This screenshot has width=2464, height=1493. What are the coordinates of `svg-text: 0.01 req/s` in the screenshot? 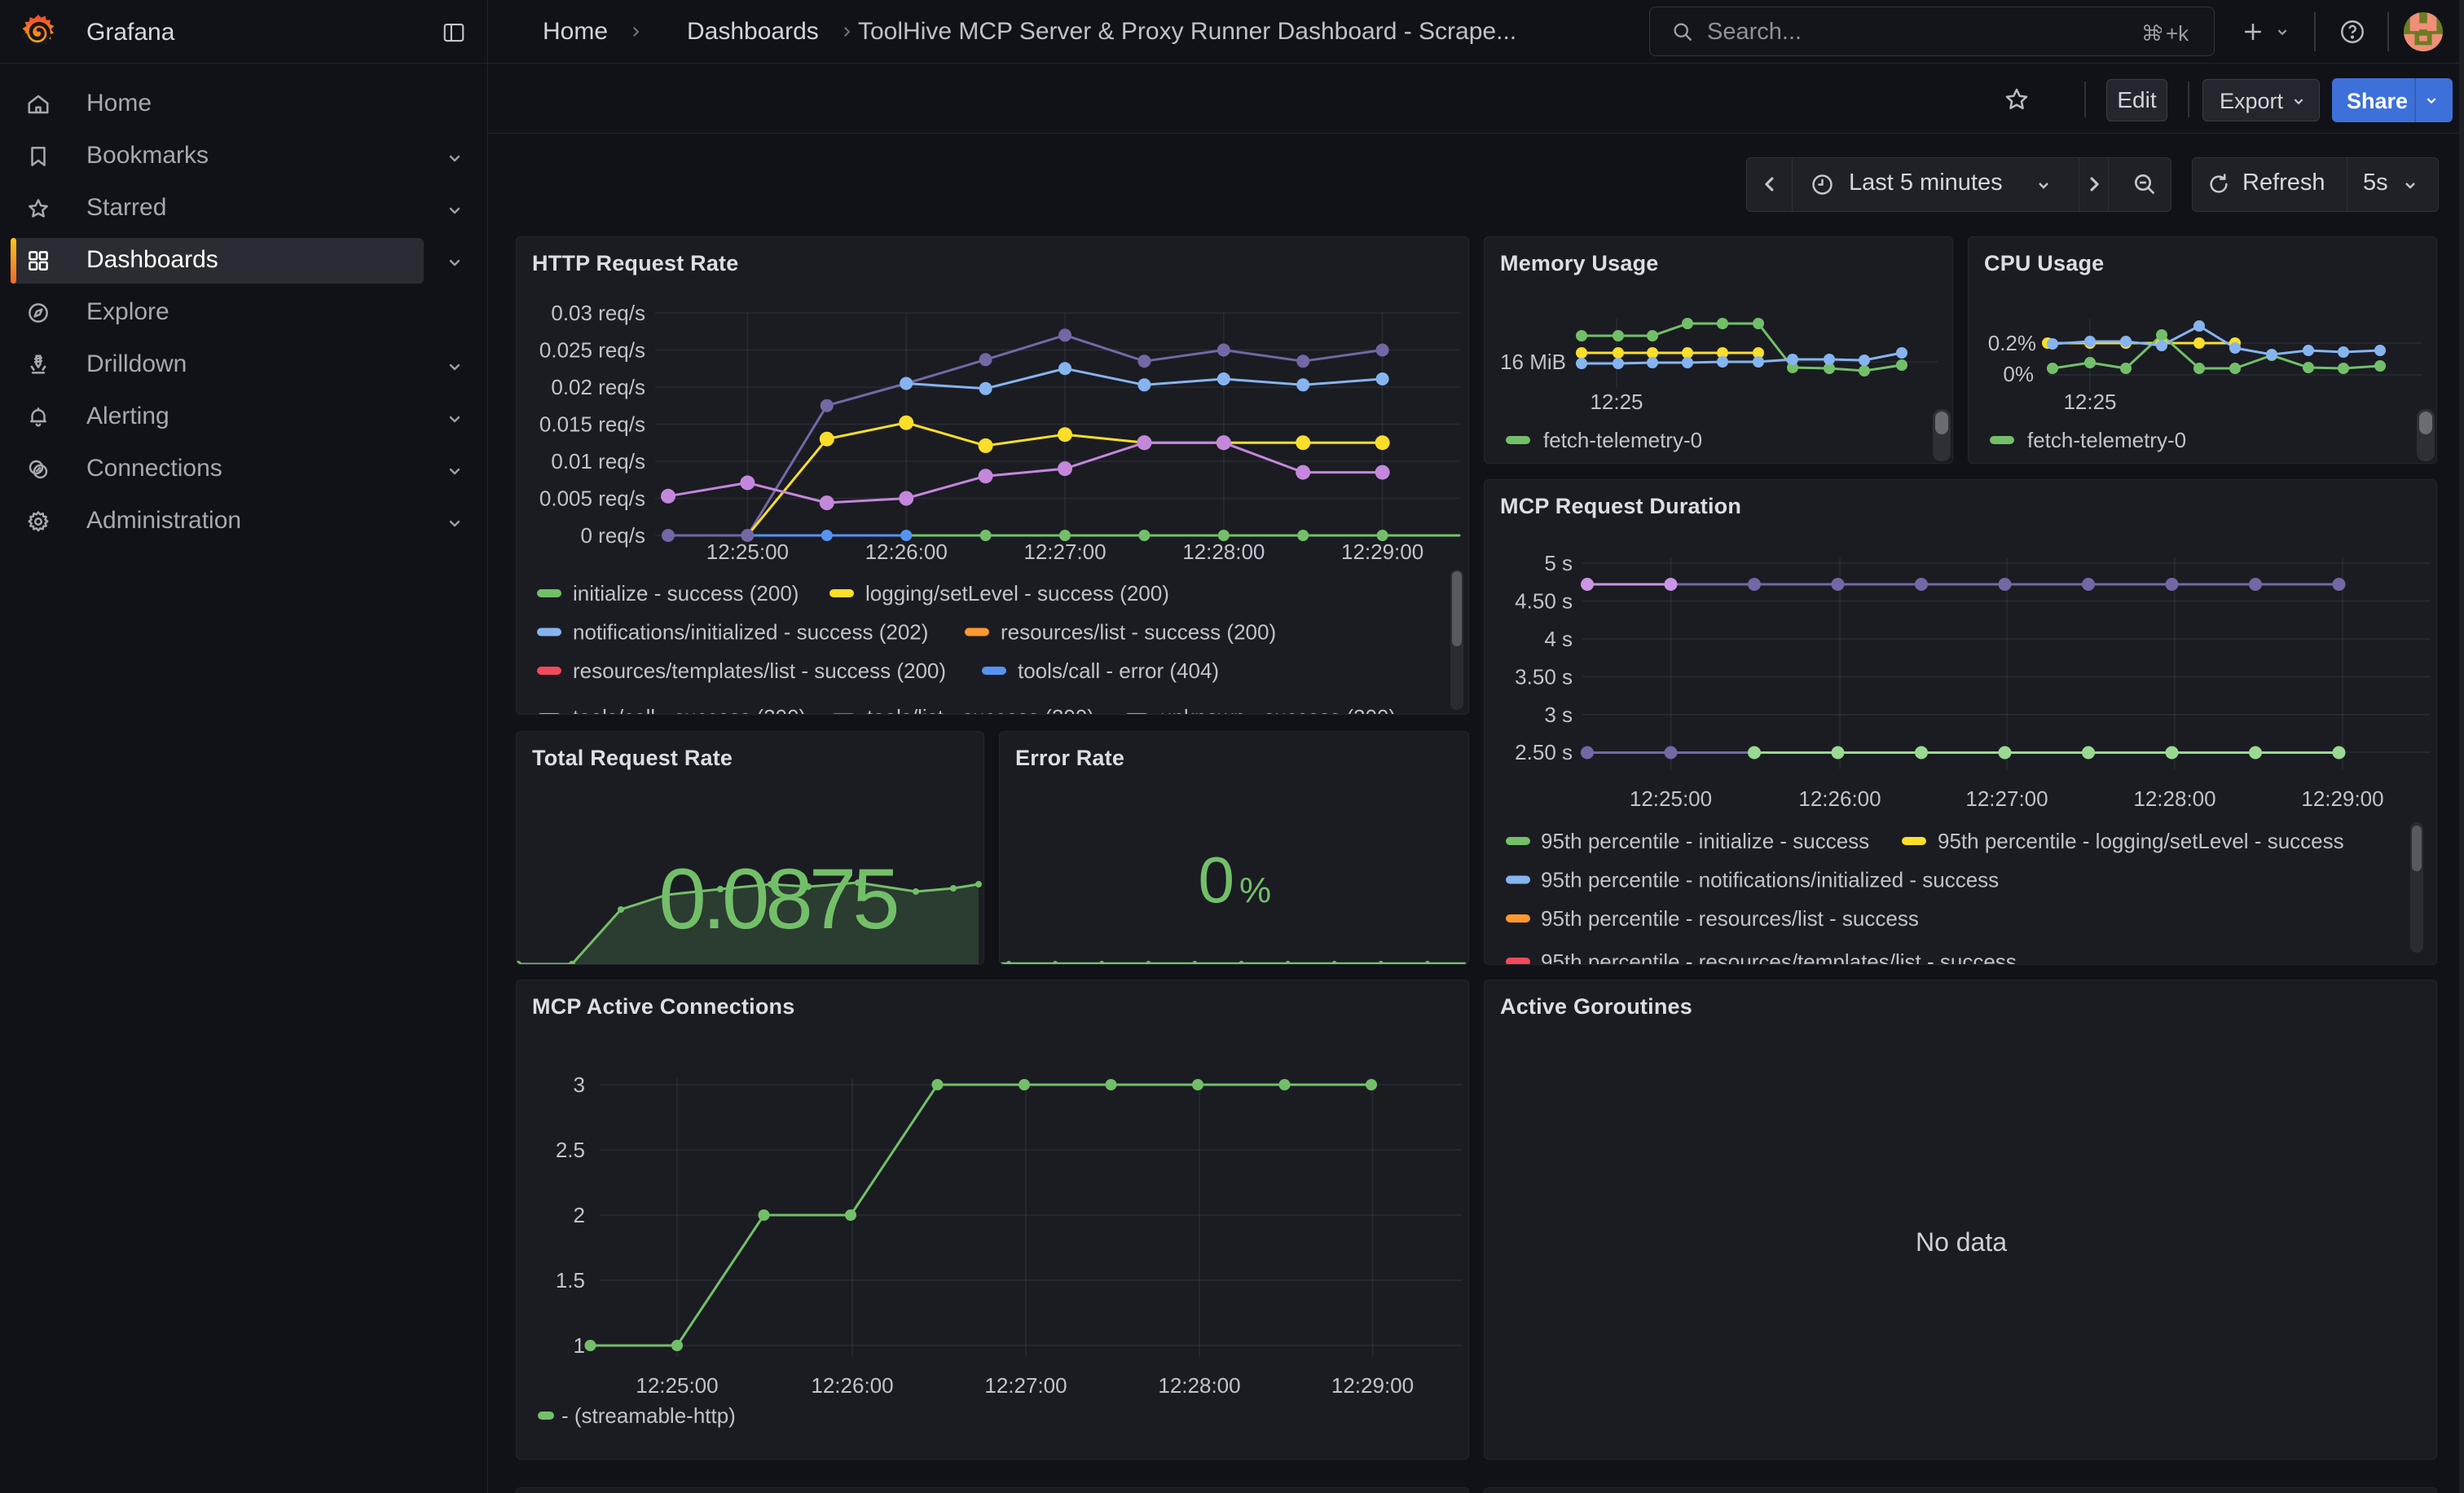 It's located at (598, 461).